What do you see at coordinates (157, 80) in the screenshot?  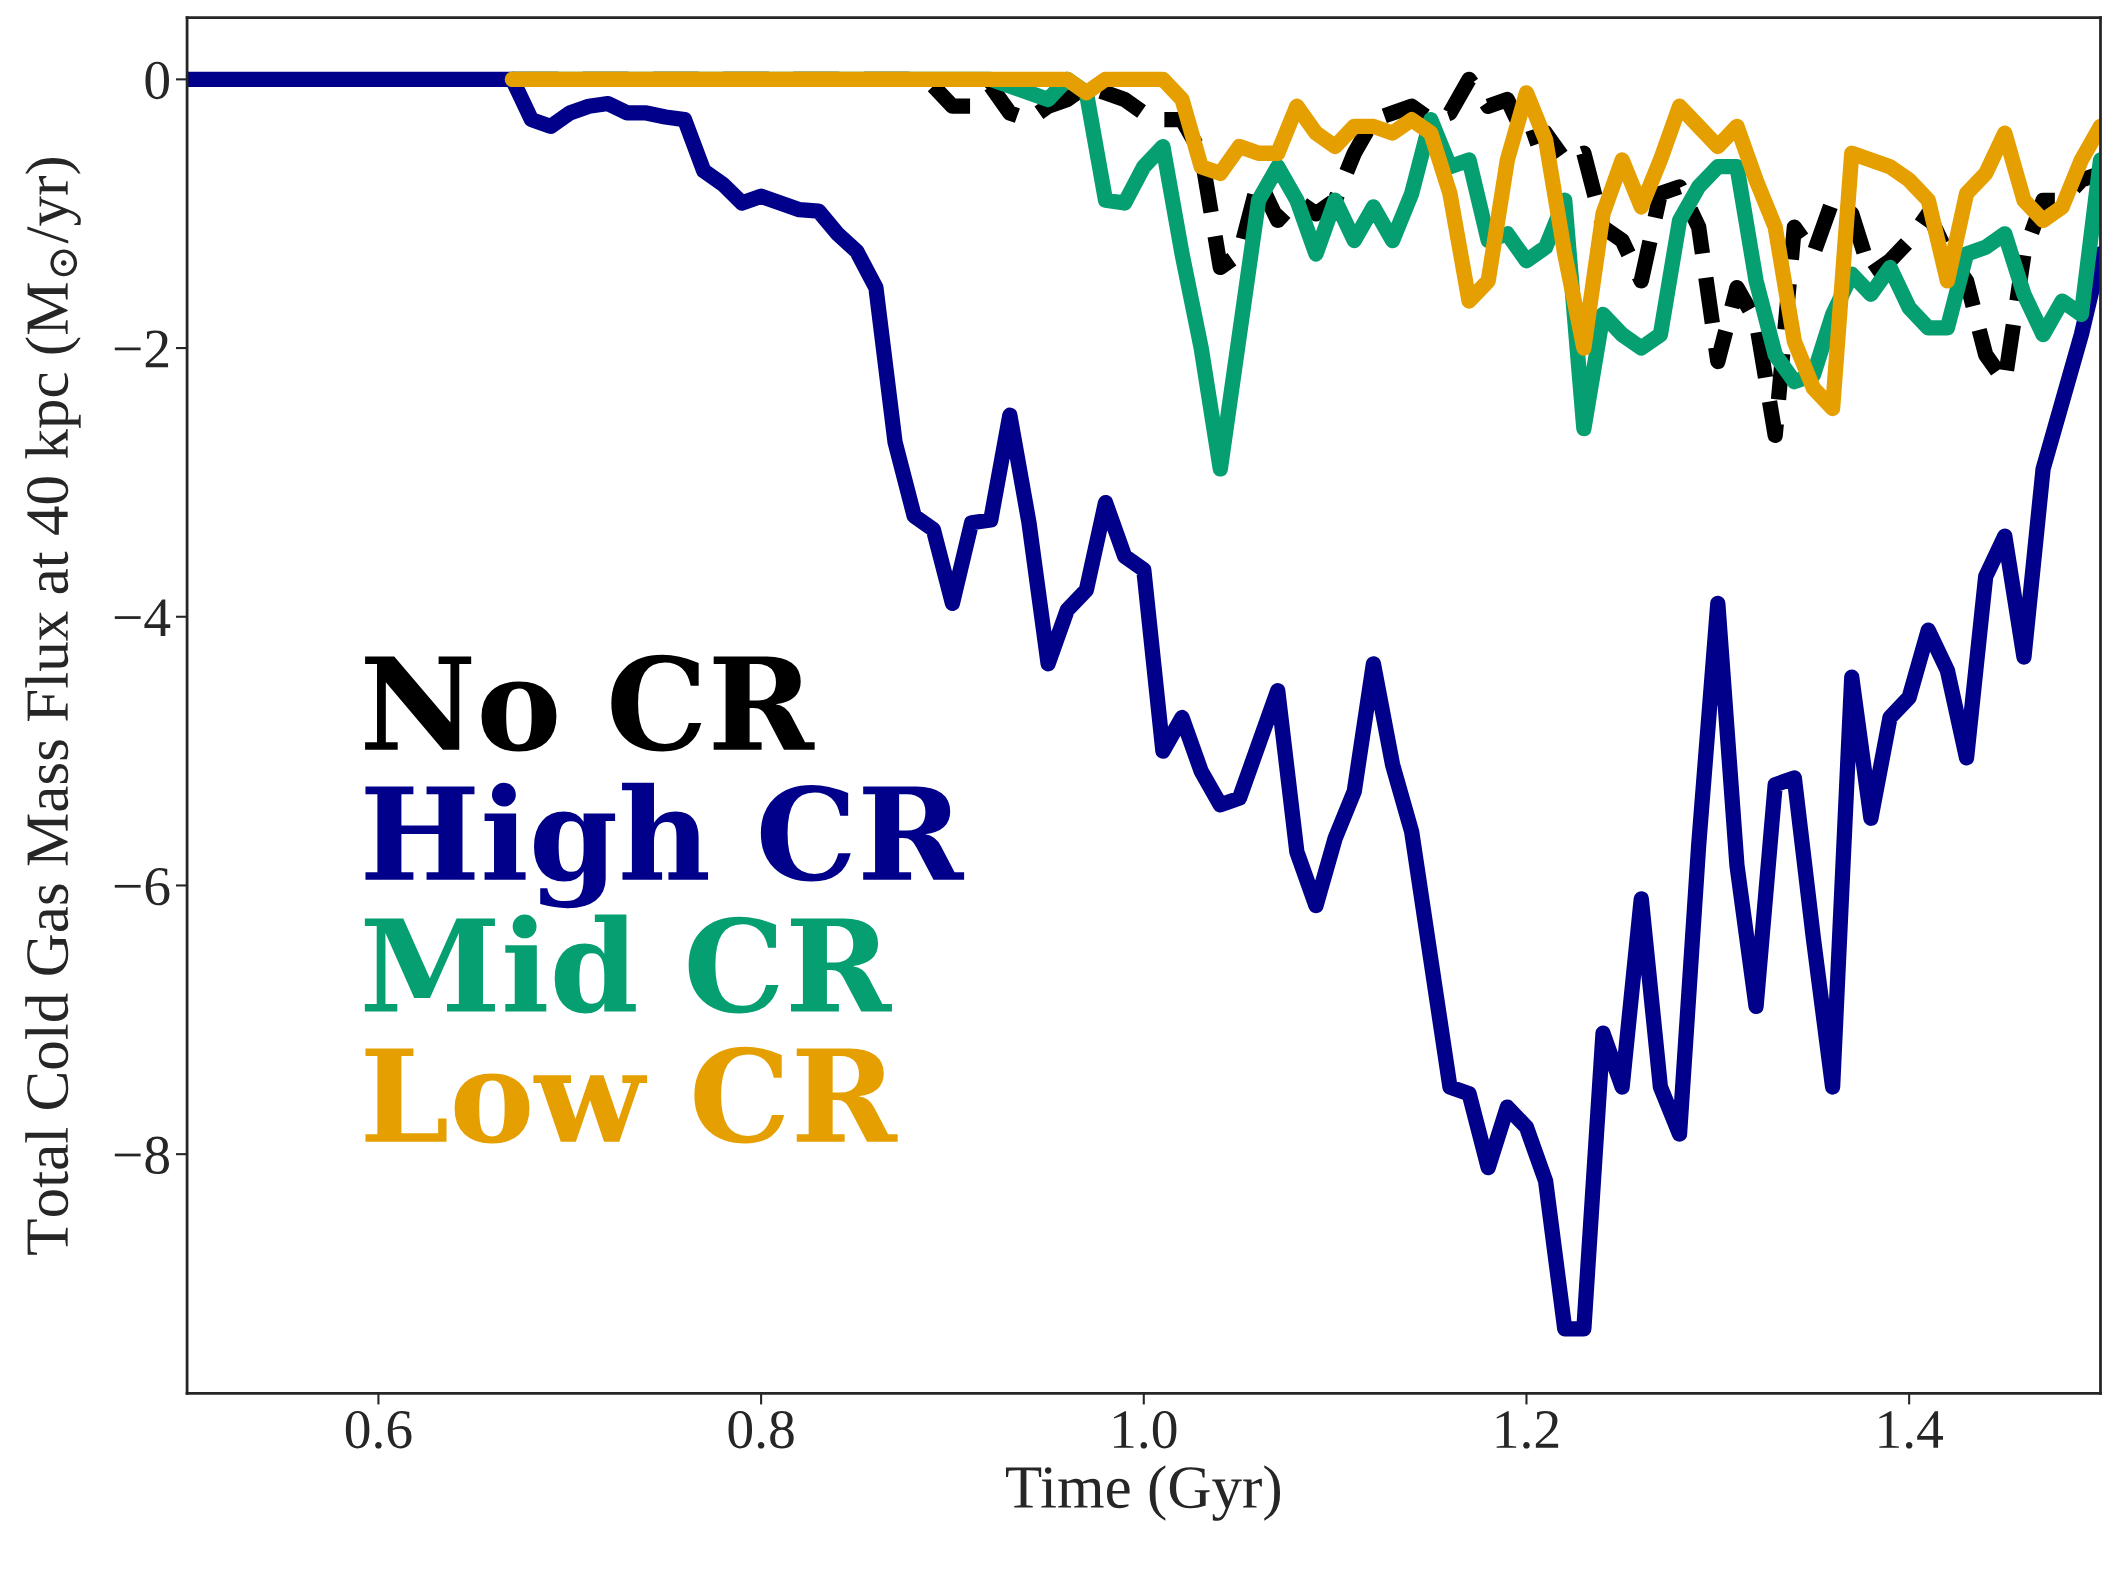 I see `y-tick-label: 0` at bounding box center [157, 80].